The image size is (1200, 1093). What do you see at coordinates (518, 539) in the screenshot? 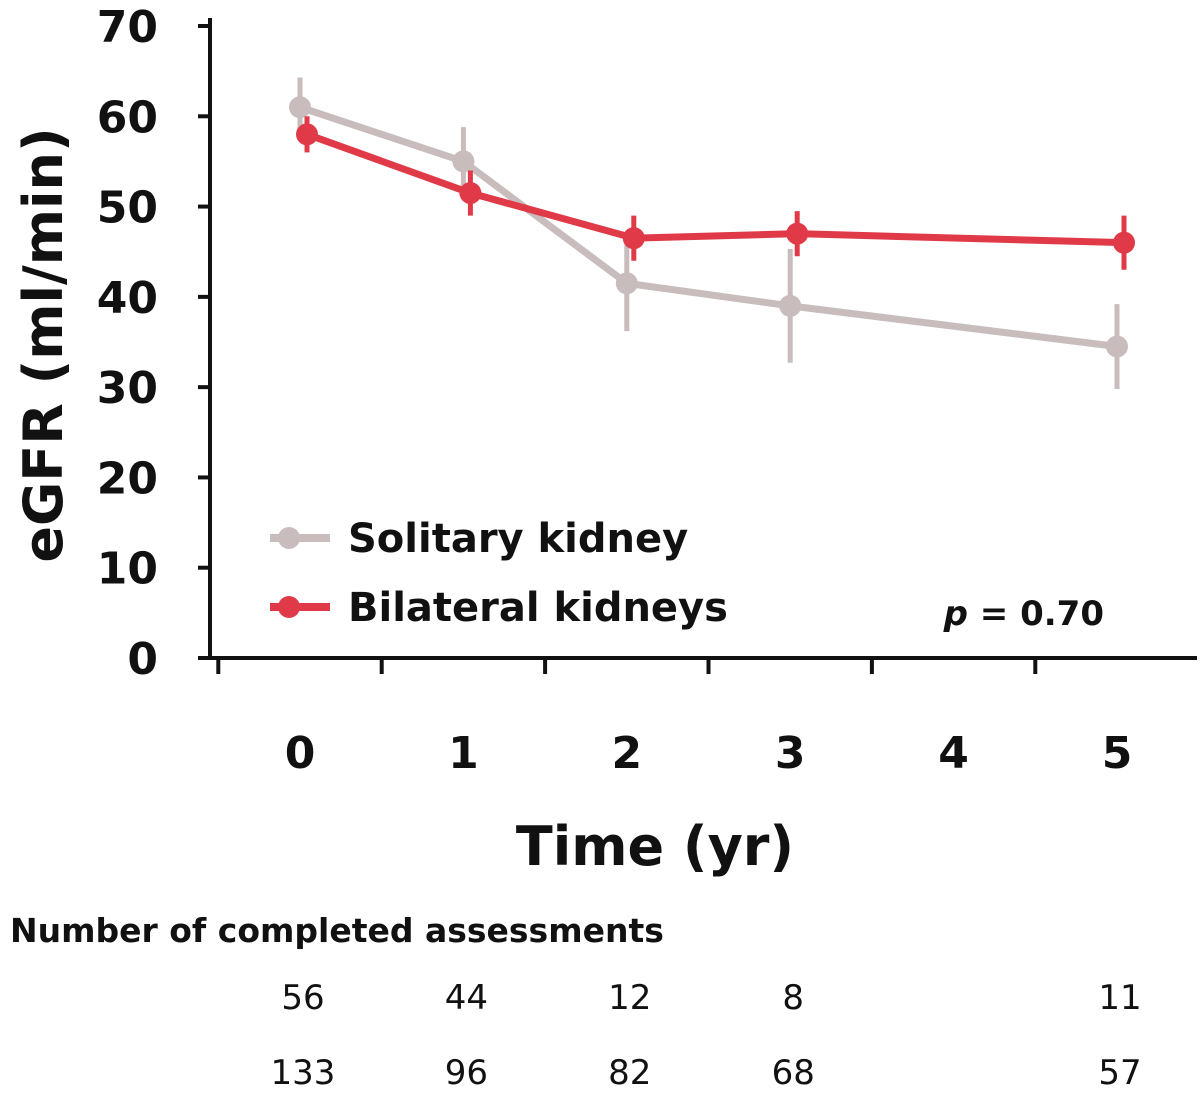
I see `legend-label: Solitary kidney` at bounding box center [518, 539].